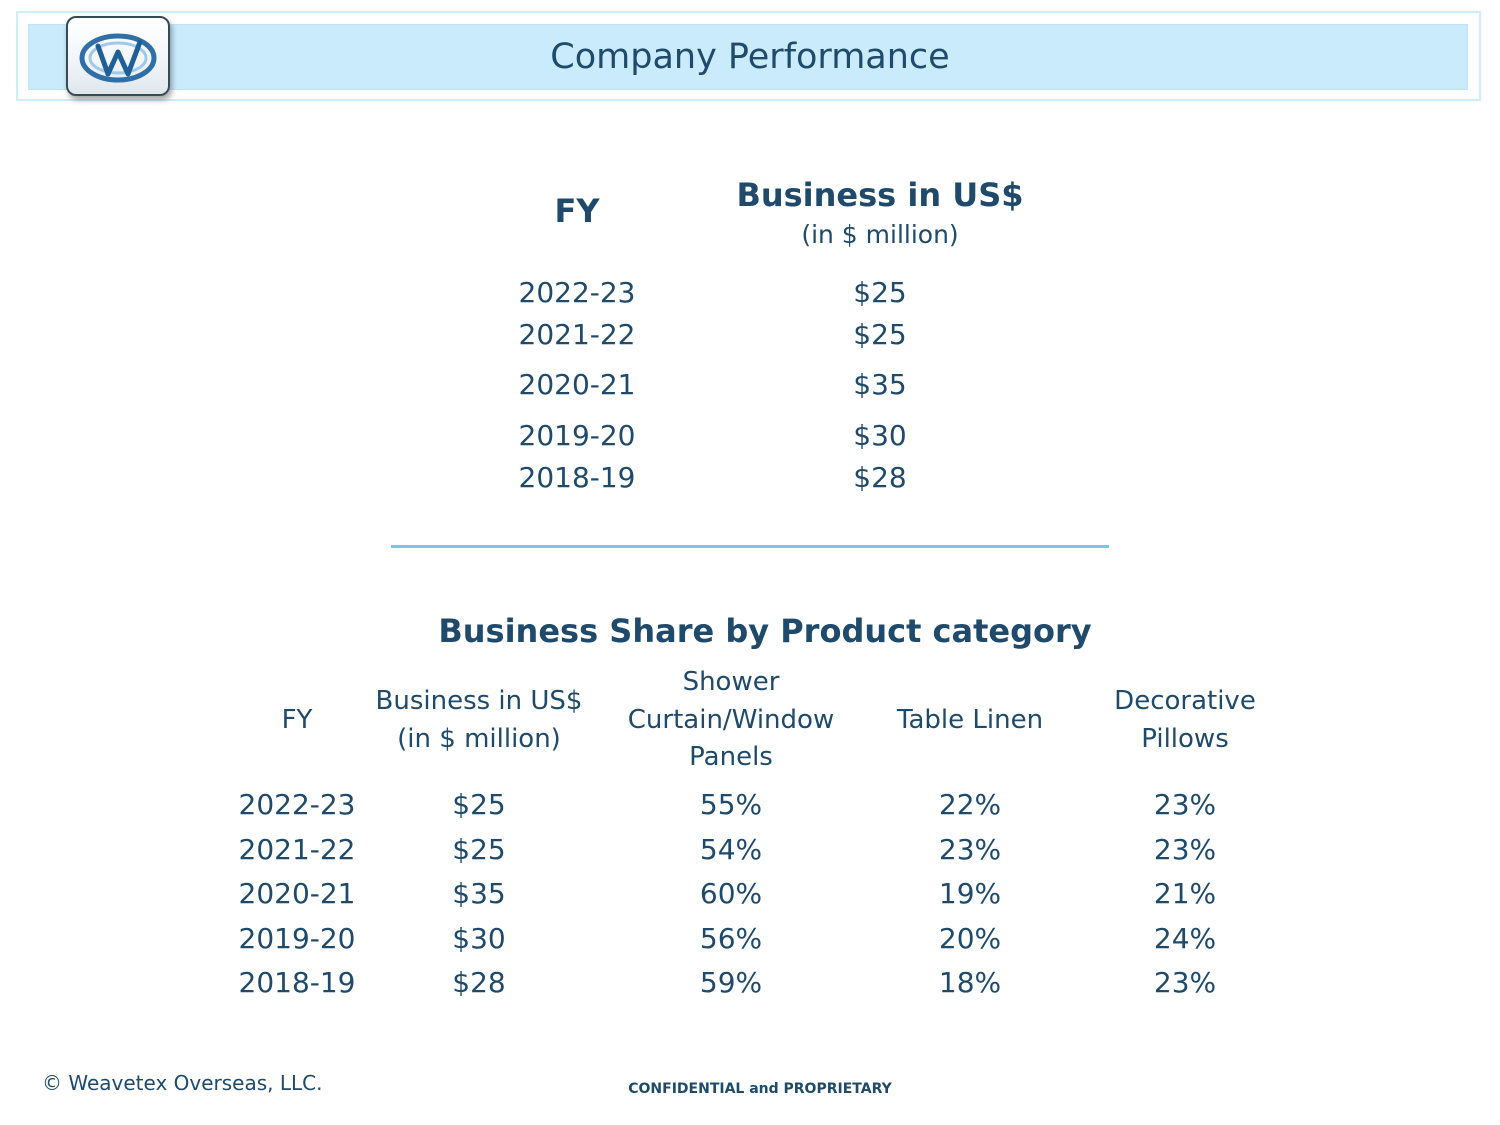  Describe the element at coordinates (577, 292) in the screenshot. I see `summary-row-fy: 2022-23` at that location.